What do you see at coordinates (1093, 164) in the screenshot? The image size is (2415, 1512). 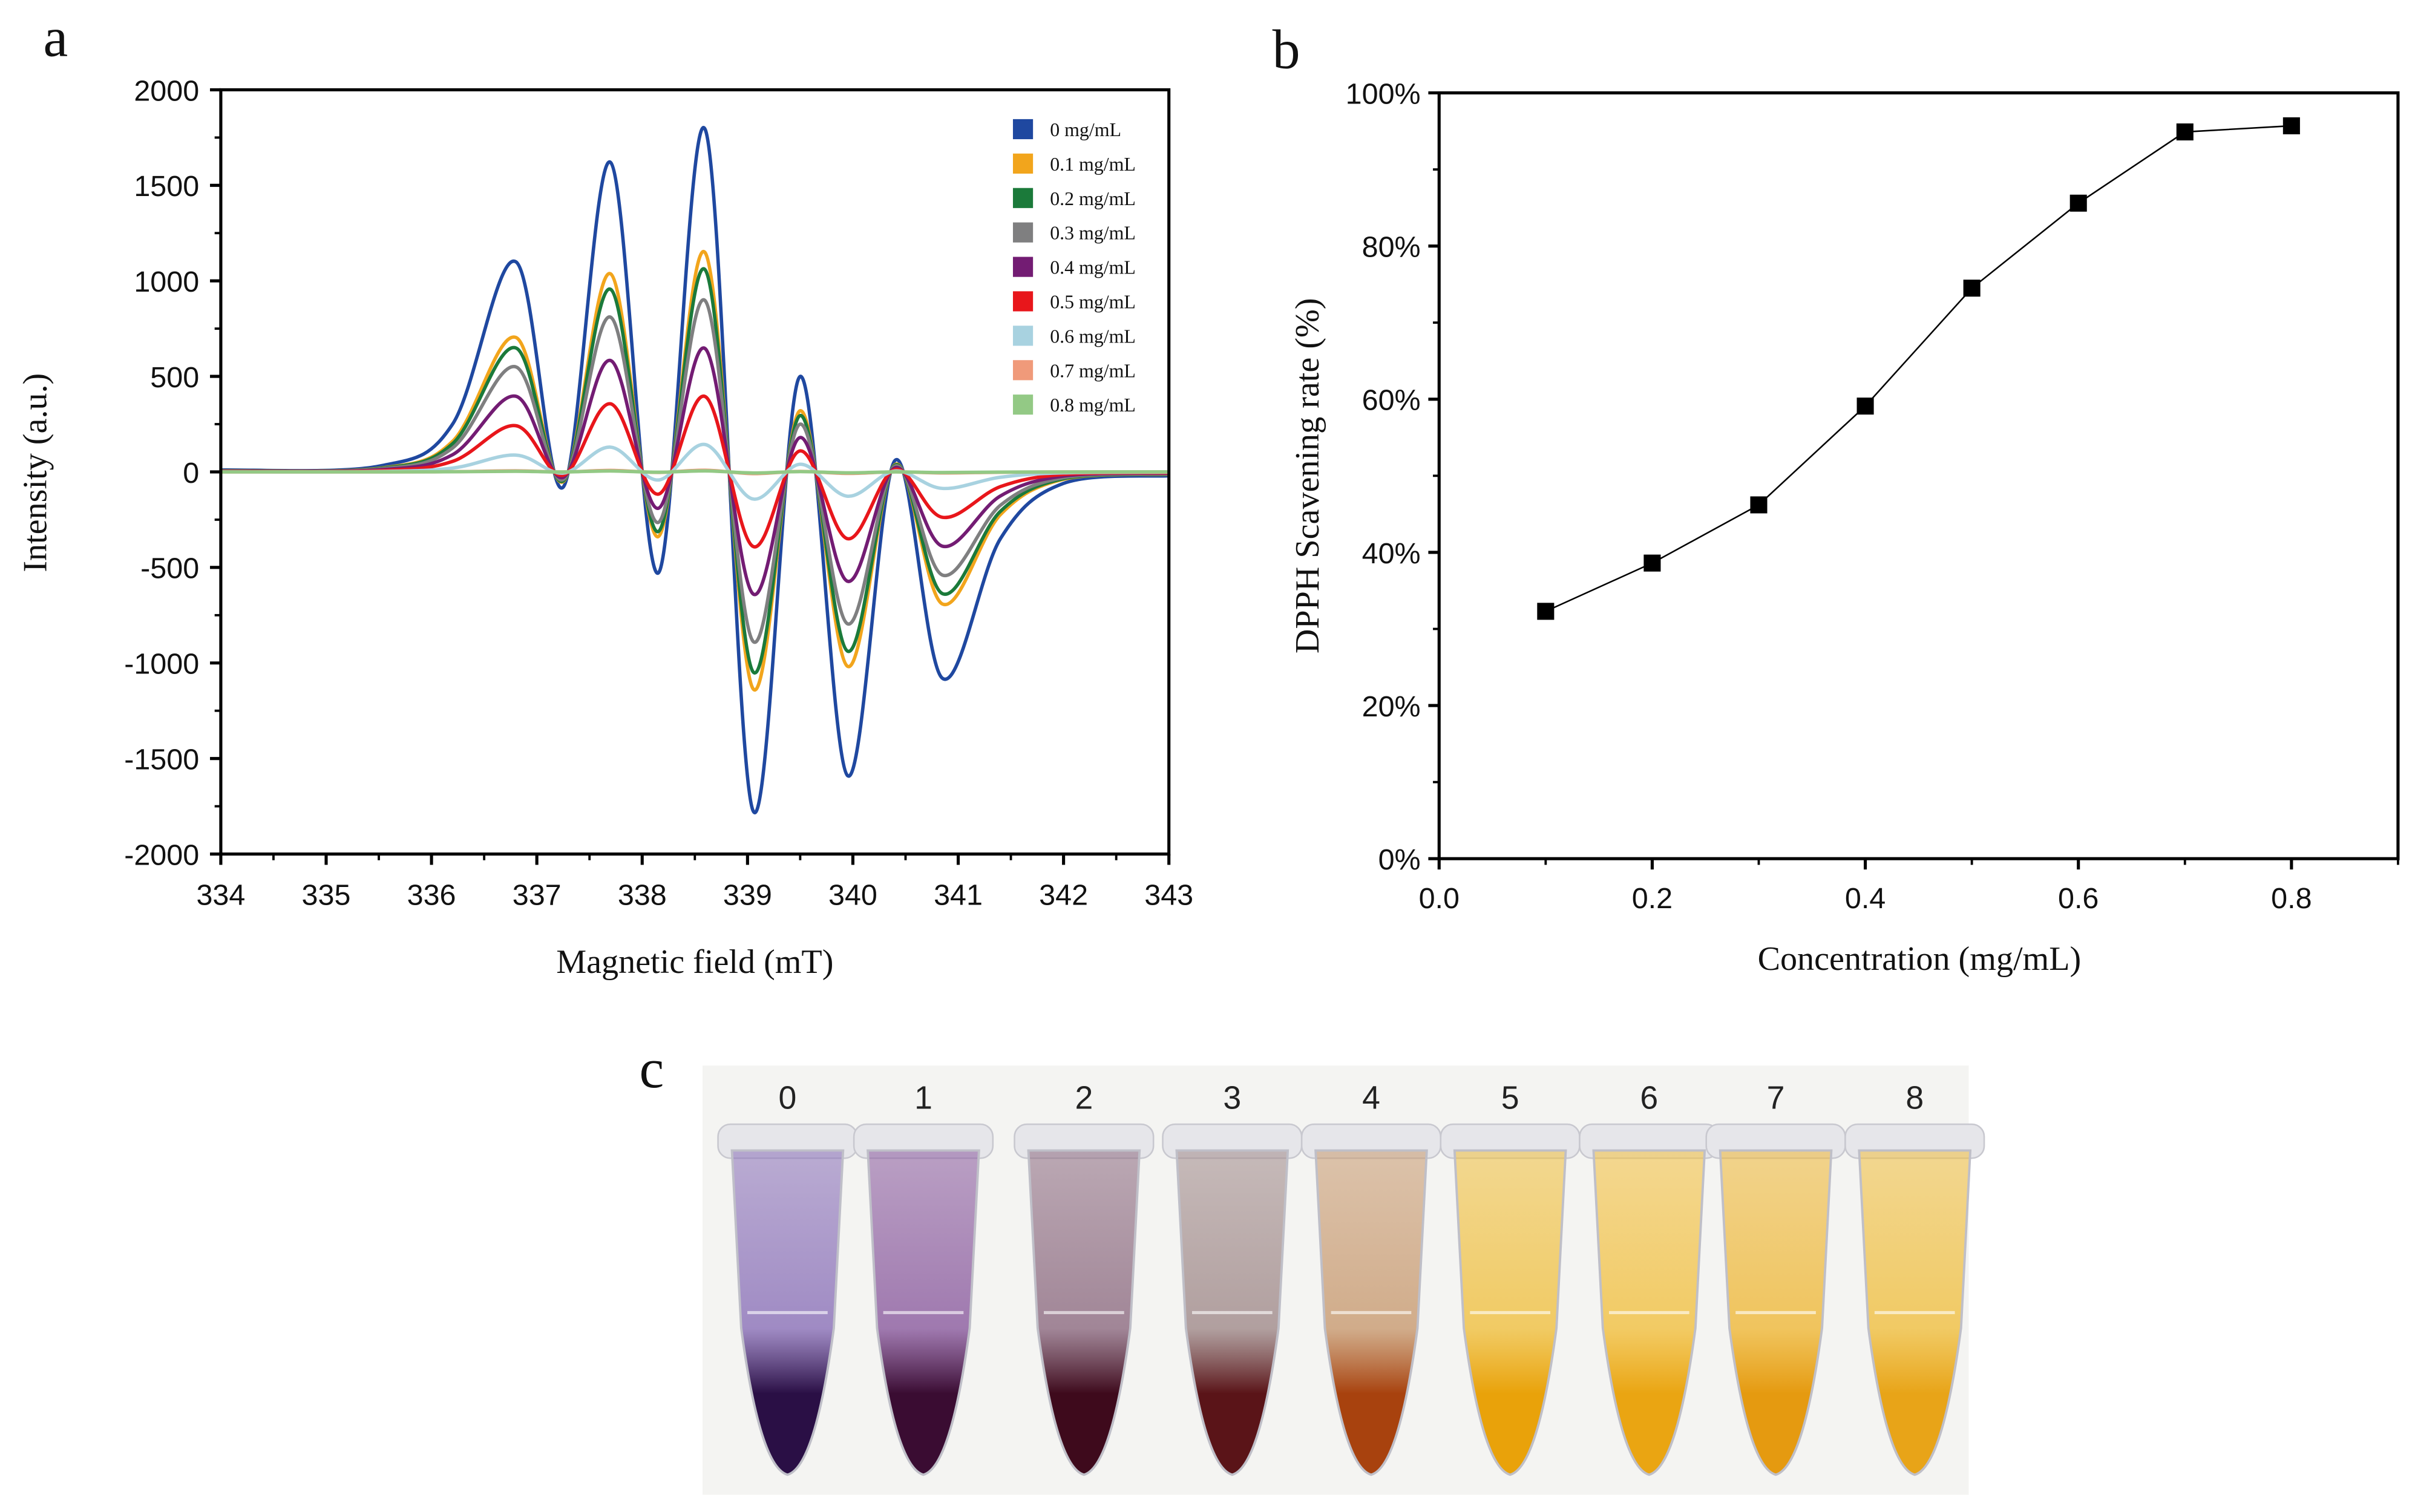 I see `legend-label: 0.1 mg/mL` at bounding box center [1093, 164].